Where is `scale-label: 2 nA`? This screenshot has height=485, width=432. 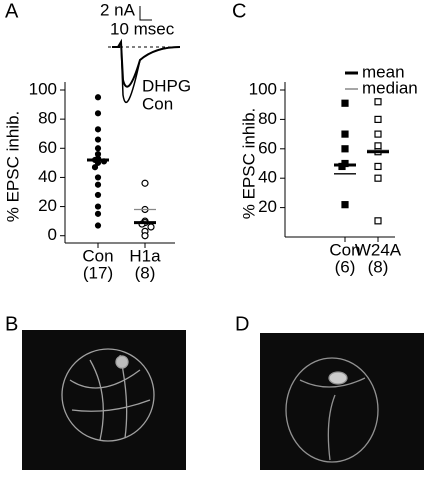 scale-label: 2 nA is located at coordinates (118, 9).